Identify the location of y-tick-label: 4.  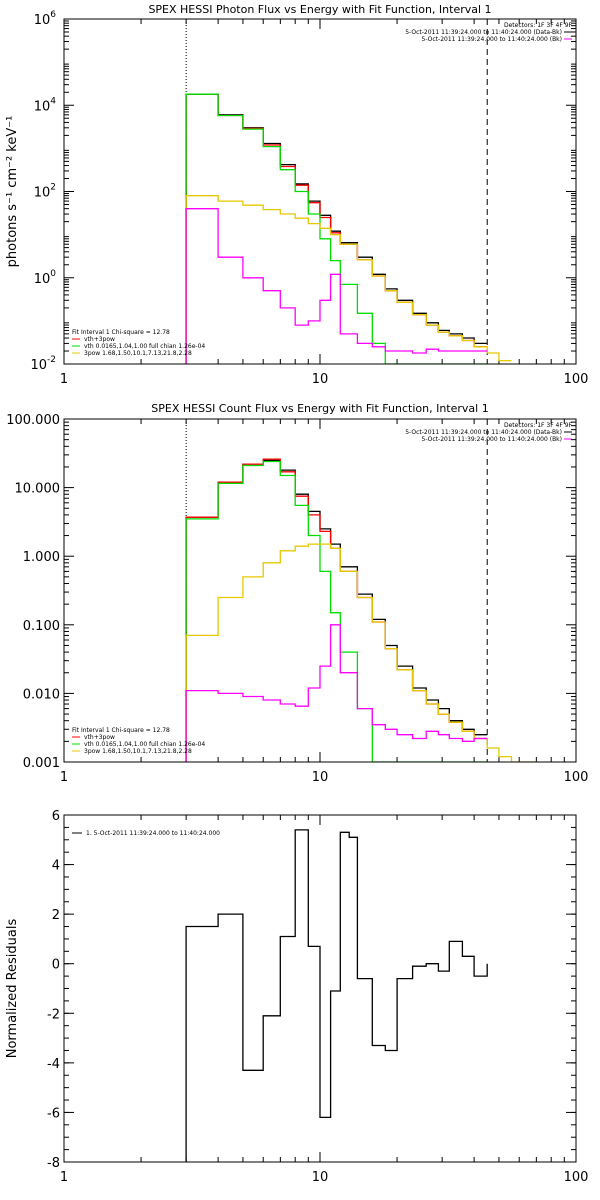
(56, 866).